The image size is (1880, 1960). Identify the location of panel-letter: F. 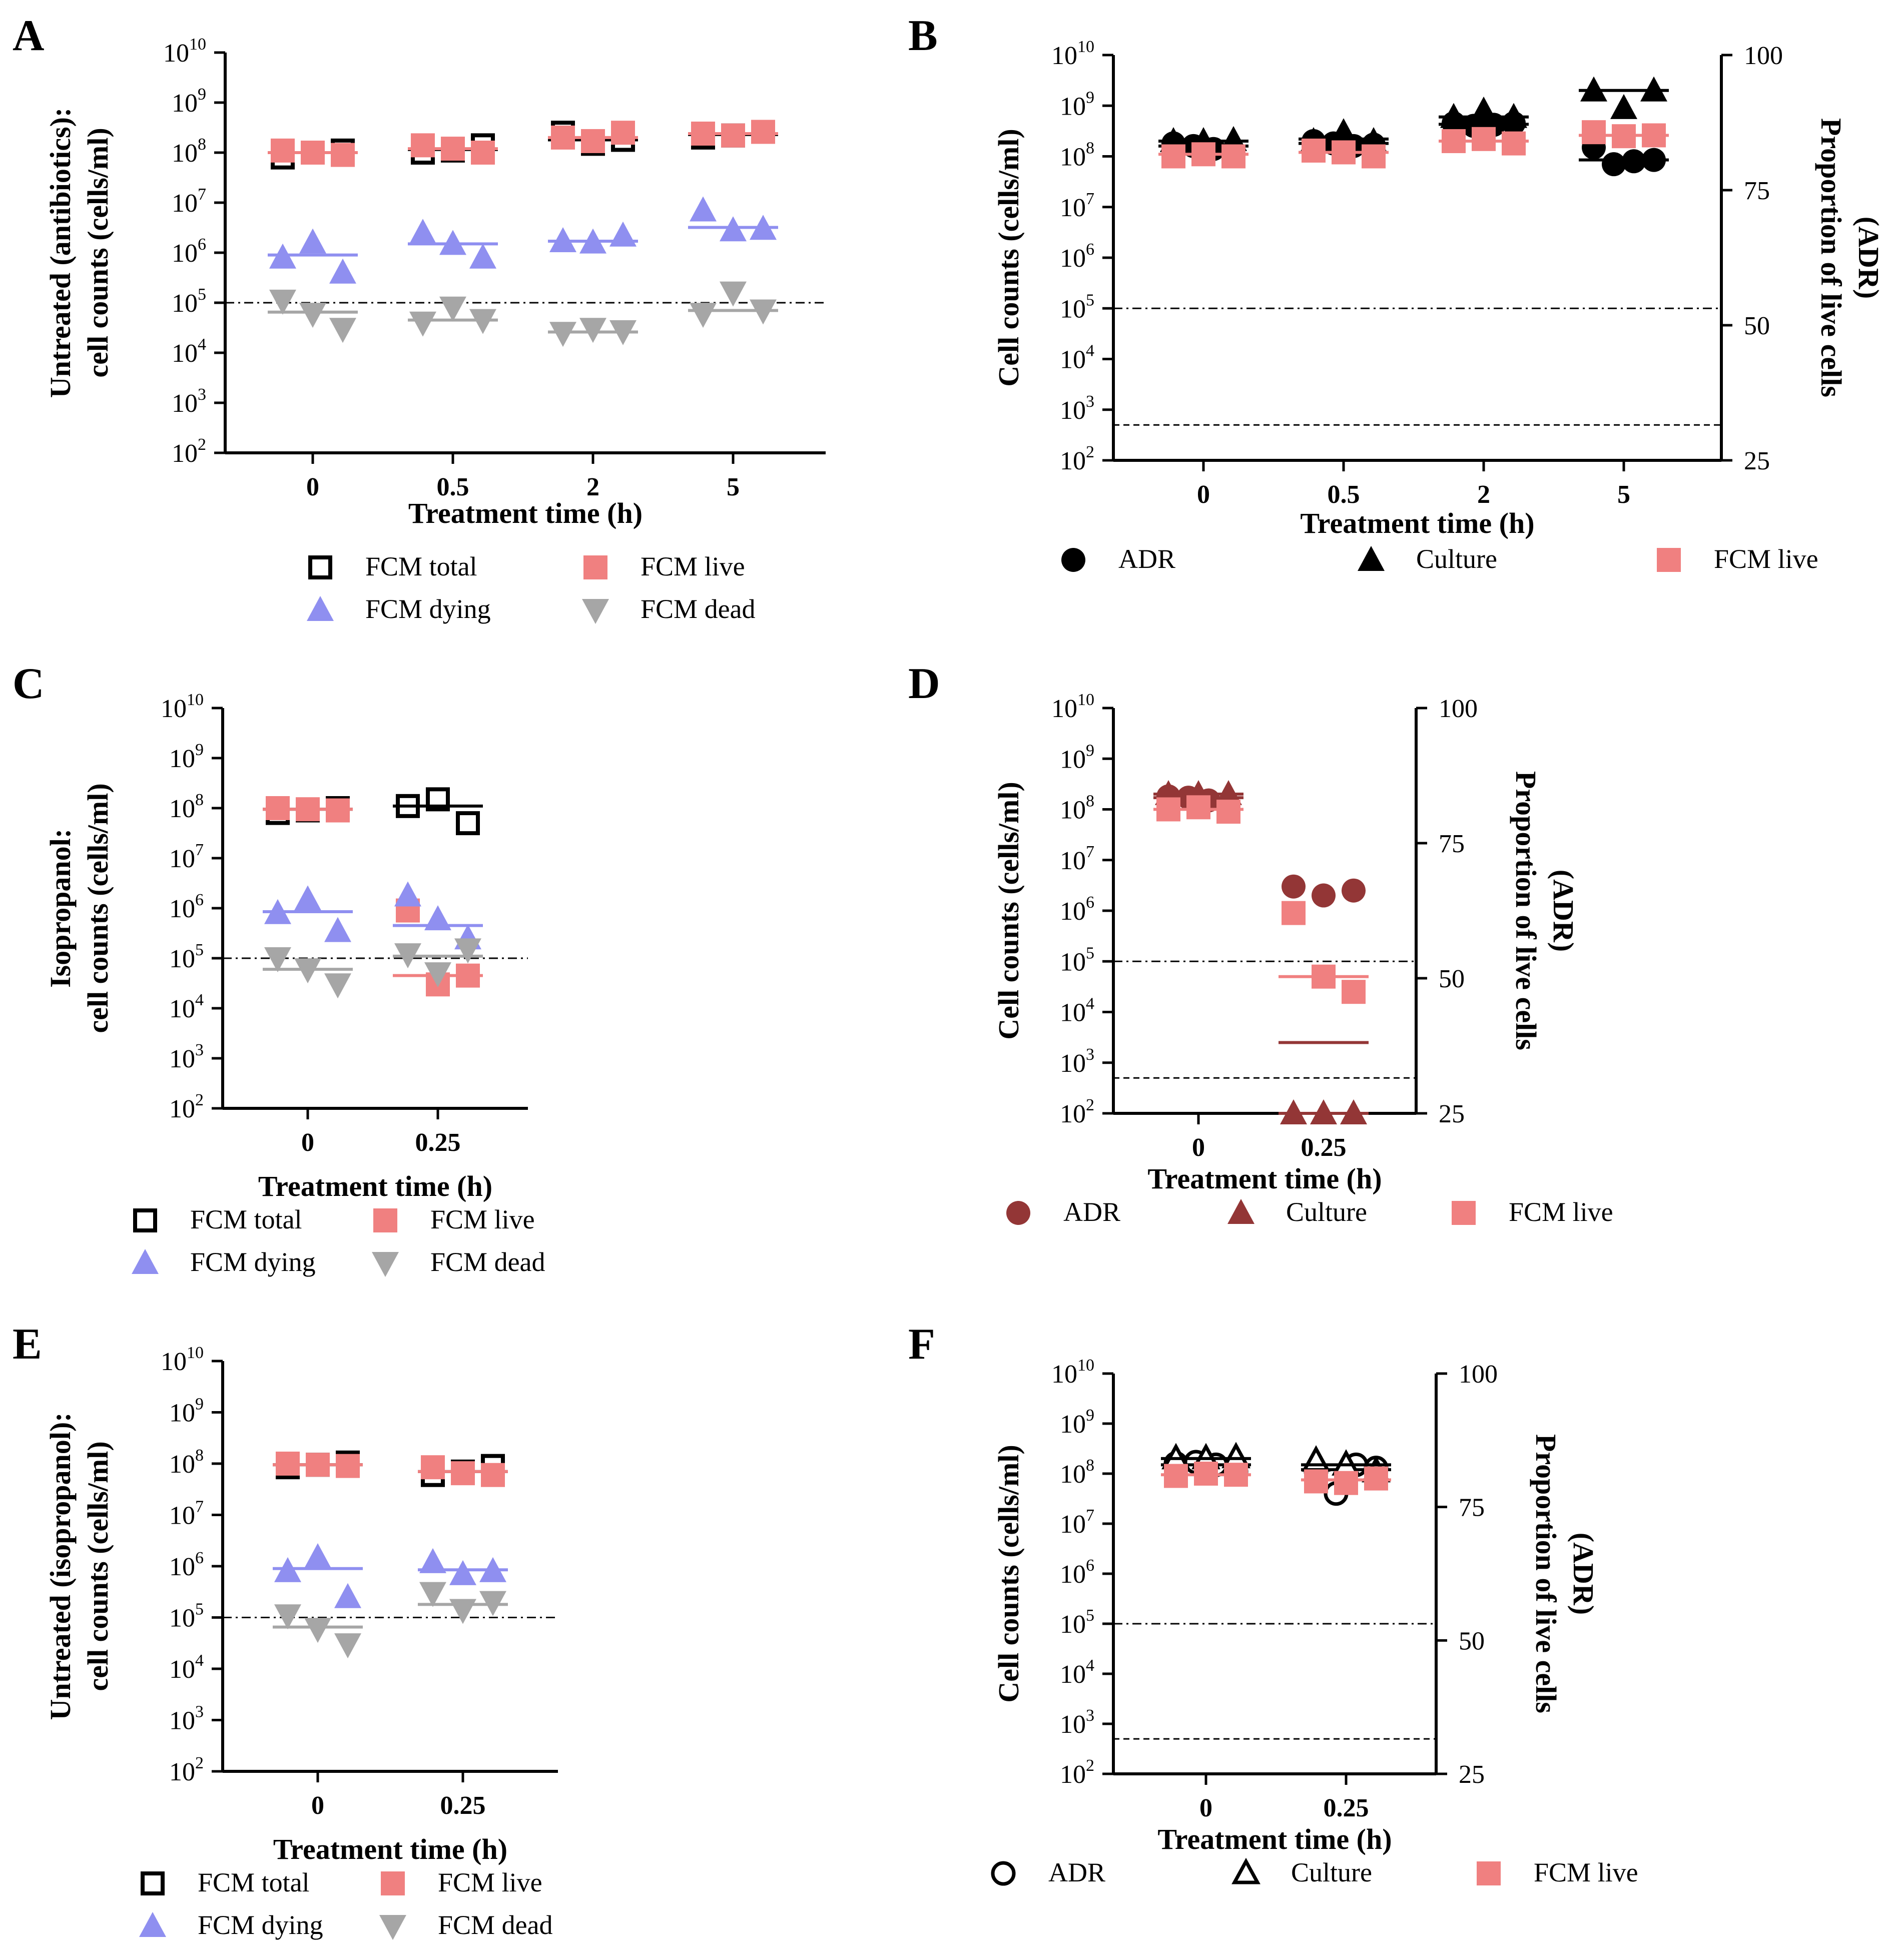
(921, 1344).